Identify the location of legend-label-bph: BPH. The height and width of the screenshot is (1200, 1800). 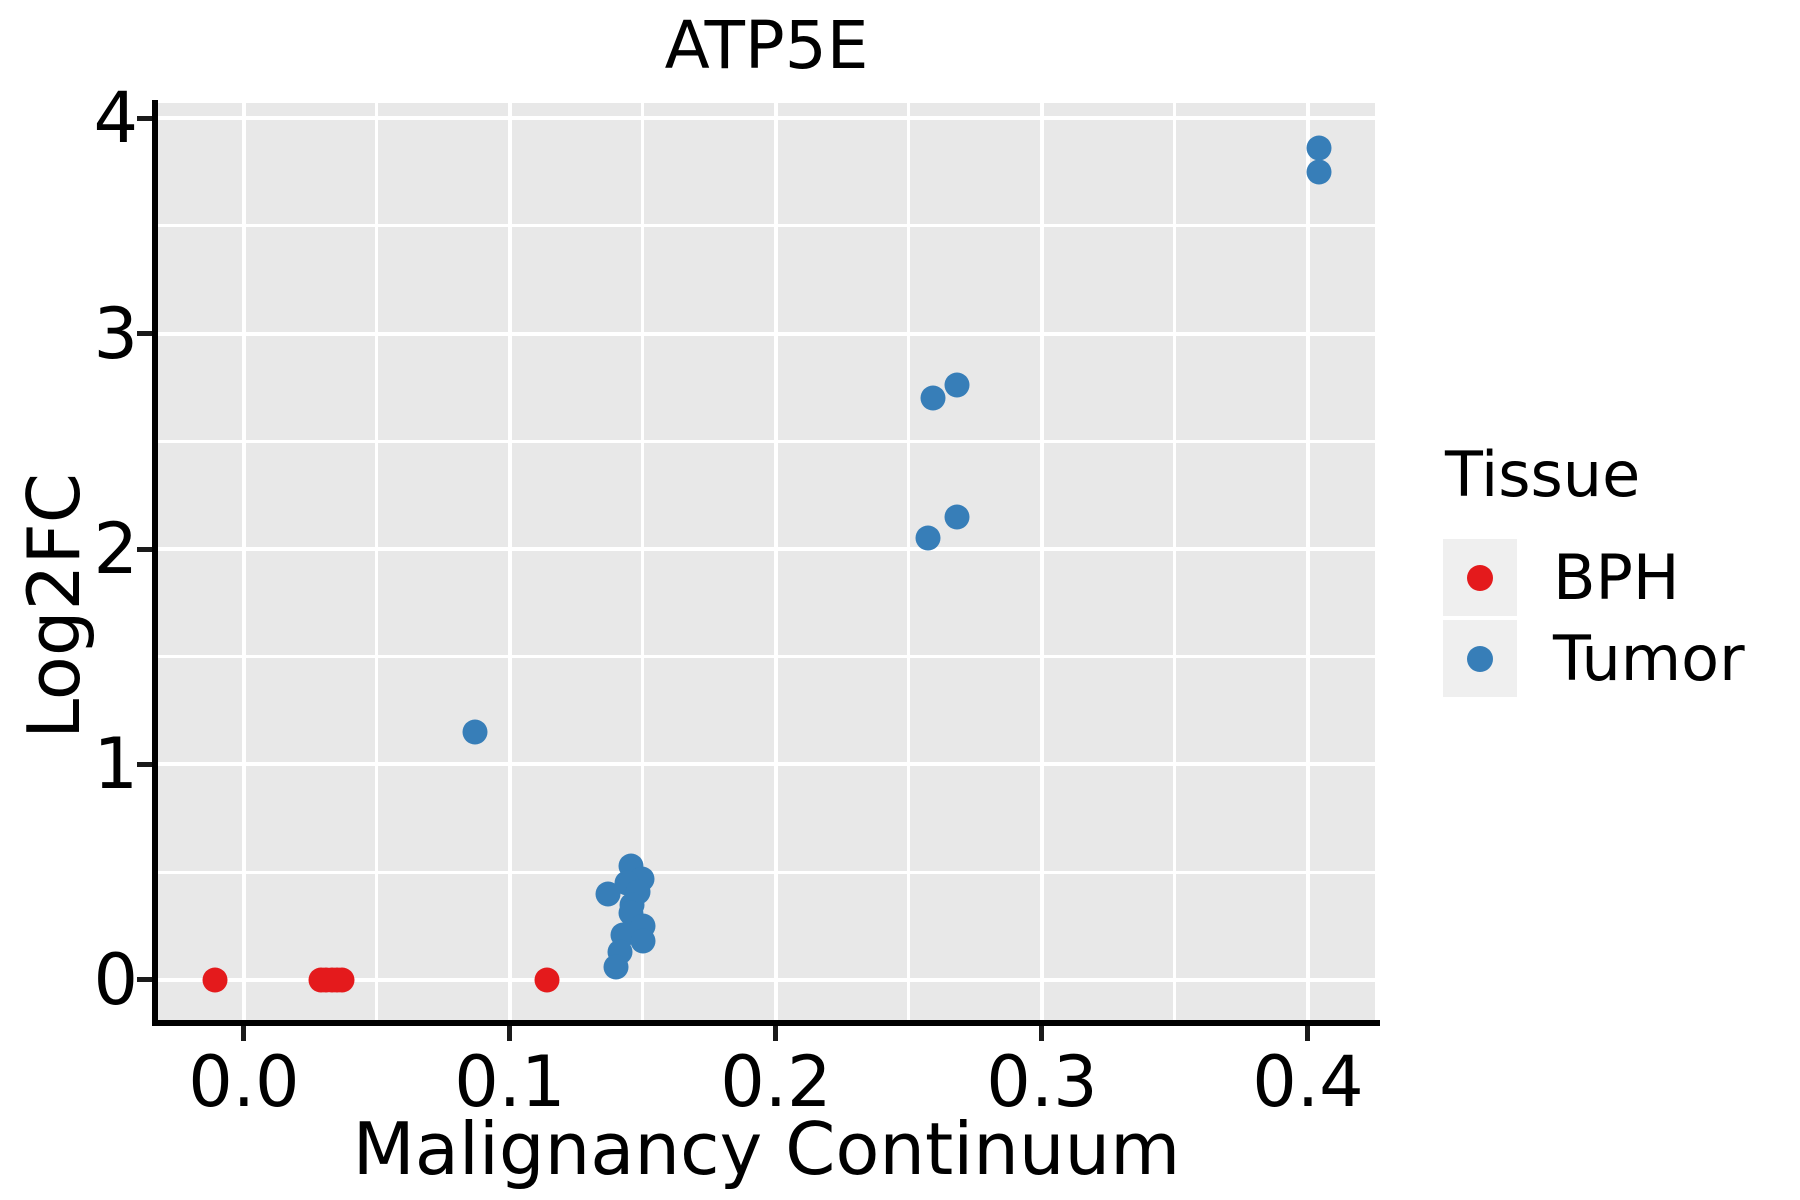
(1616, 577).